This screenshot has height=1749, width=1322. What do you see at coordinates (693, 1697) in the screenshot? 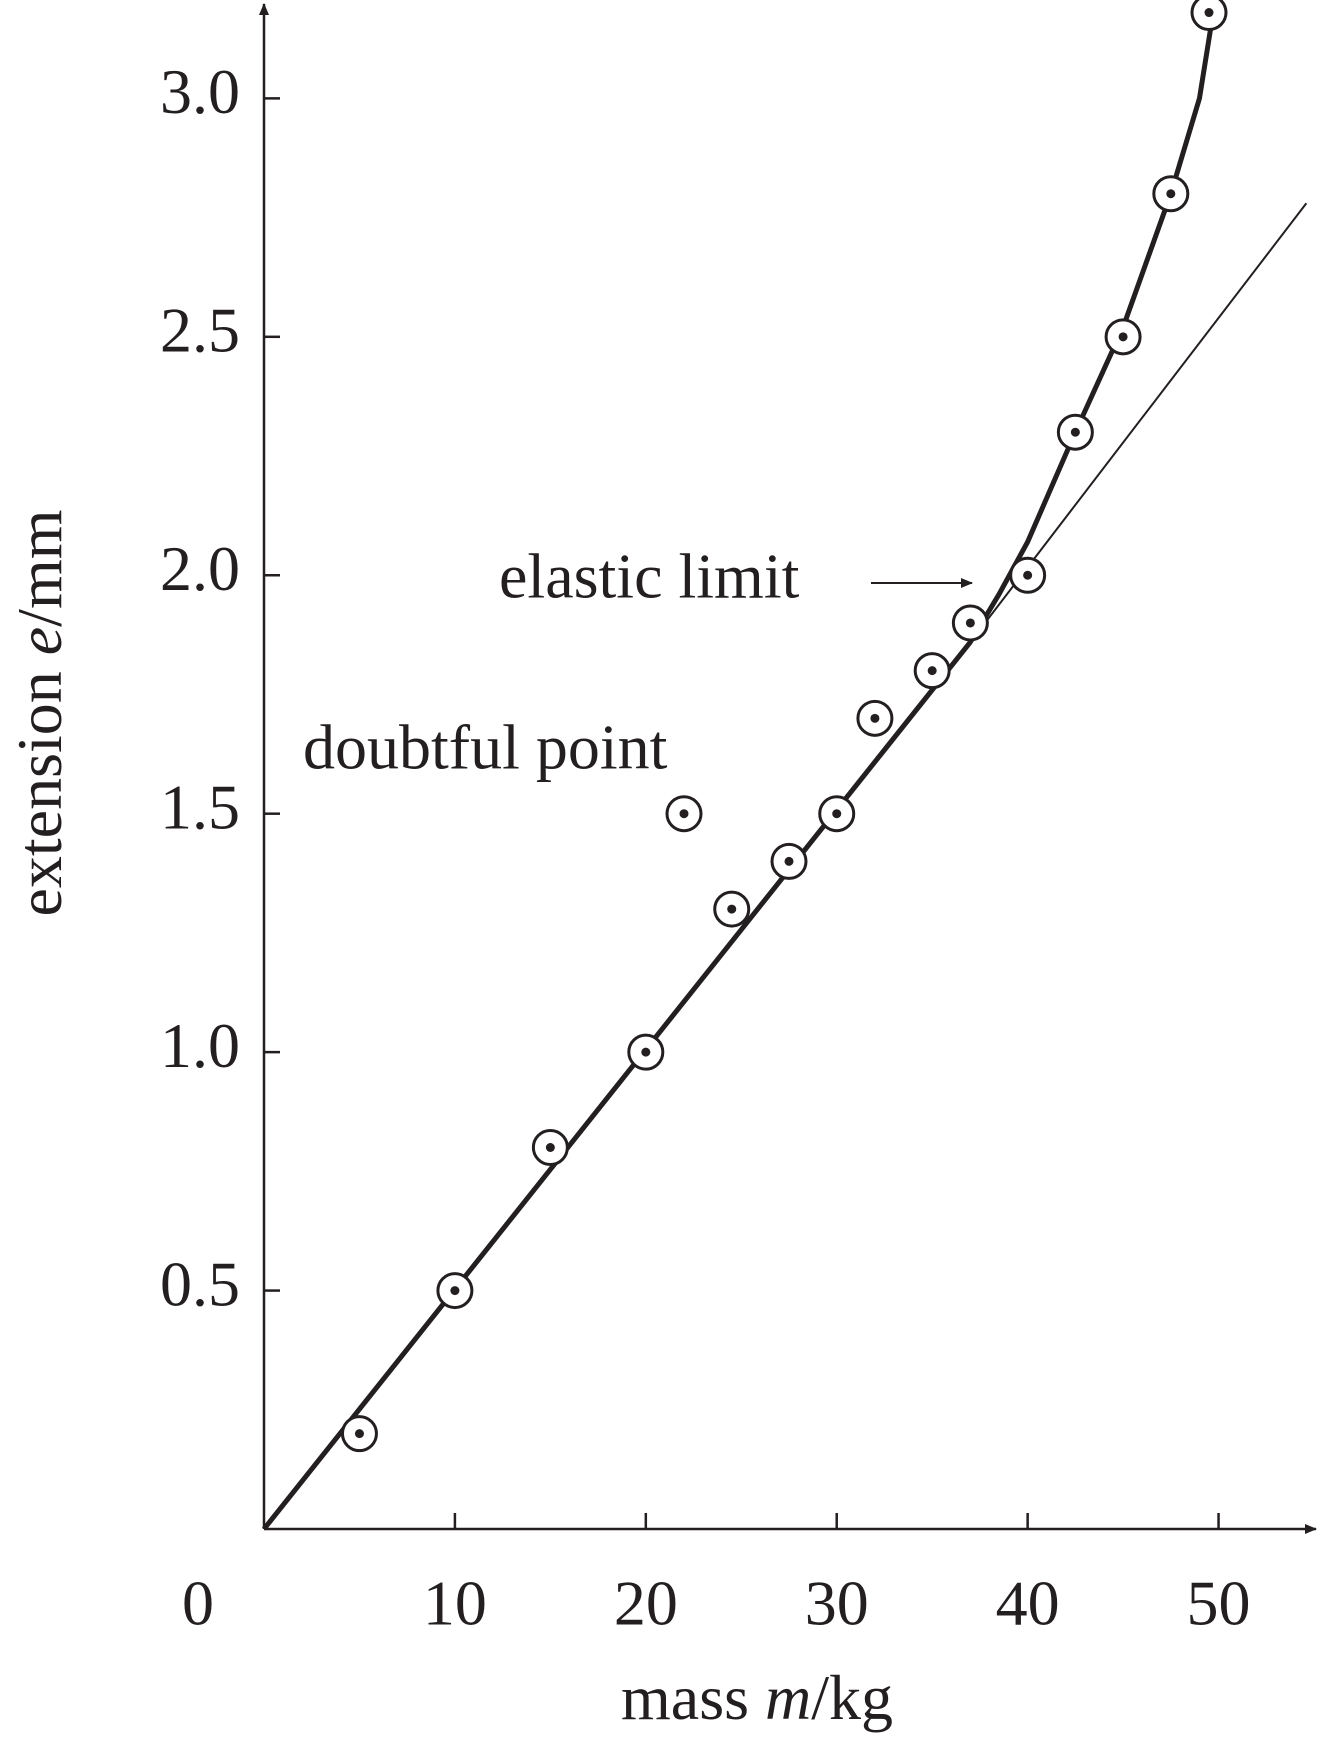
I see `x-label-part: mass` at bounding box center [693, 1697].